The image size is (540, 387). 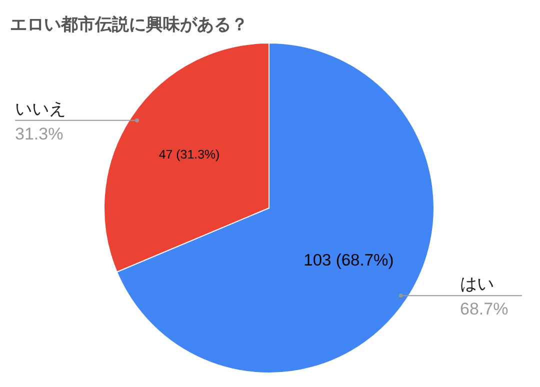 I want to click on chart-title: エロい都市伝説に興味がある？, so click(x=129, y=24).